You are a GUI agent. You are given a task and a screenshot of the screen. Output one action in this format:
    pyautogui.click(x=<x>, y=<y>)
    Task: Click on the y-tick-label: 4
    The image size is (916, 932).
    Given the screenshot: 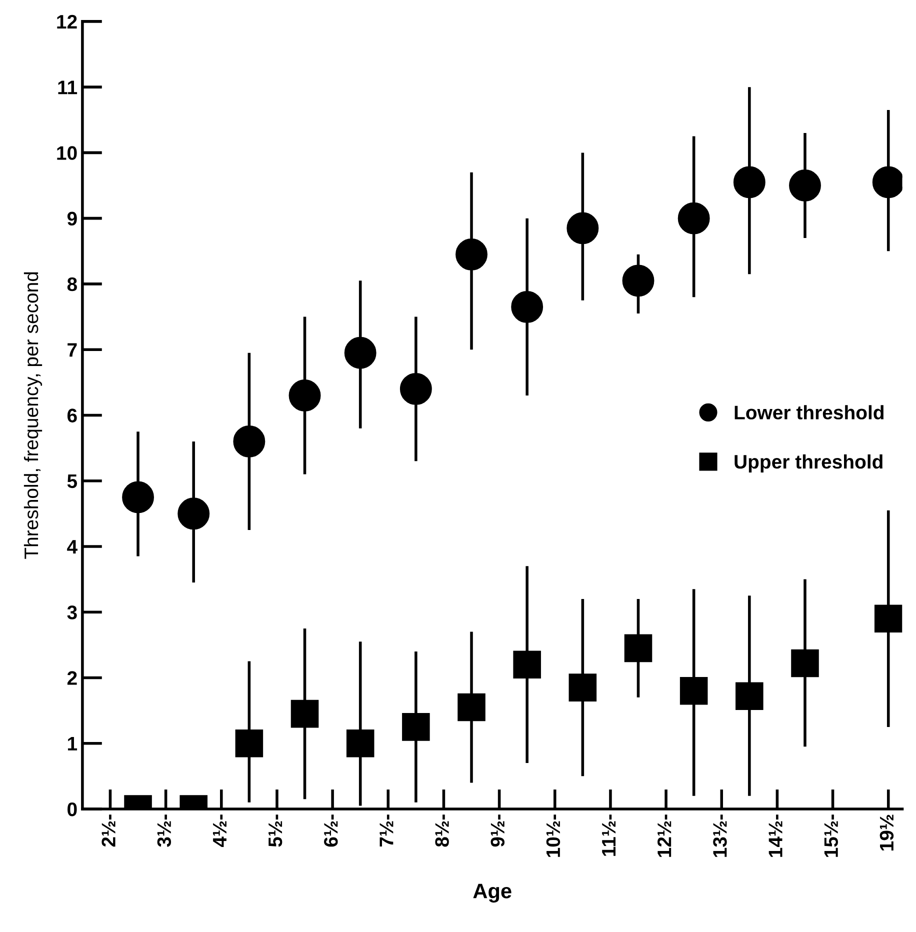 What is the action you would take?
    pyautogui.click(x=72, y=547)
    